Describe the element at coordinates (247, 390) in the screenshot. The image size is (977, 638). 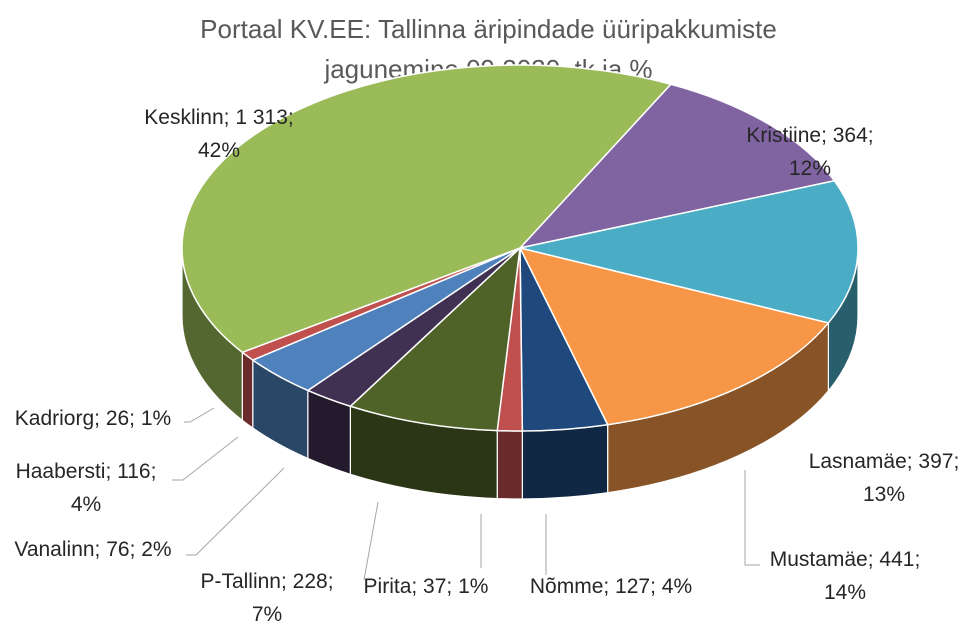
I see `slice-side-kadriorg` at that location.